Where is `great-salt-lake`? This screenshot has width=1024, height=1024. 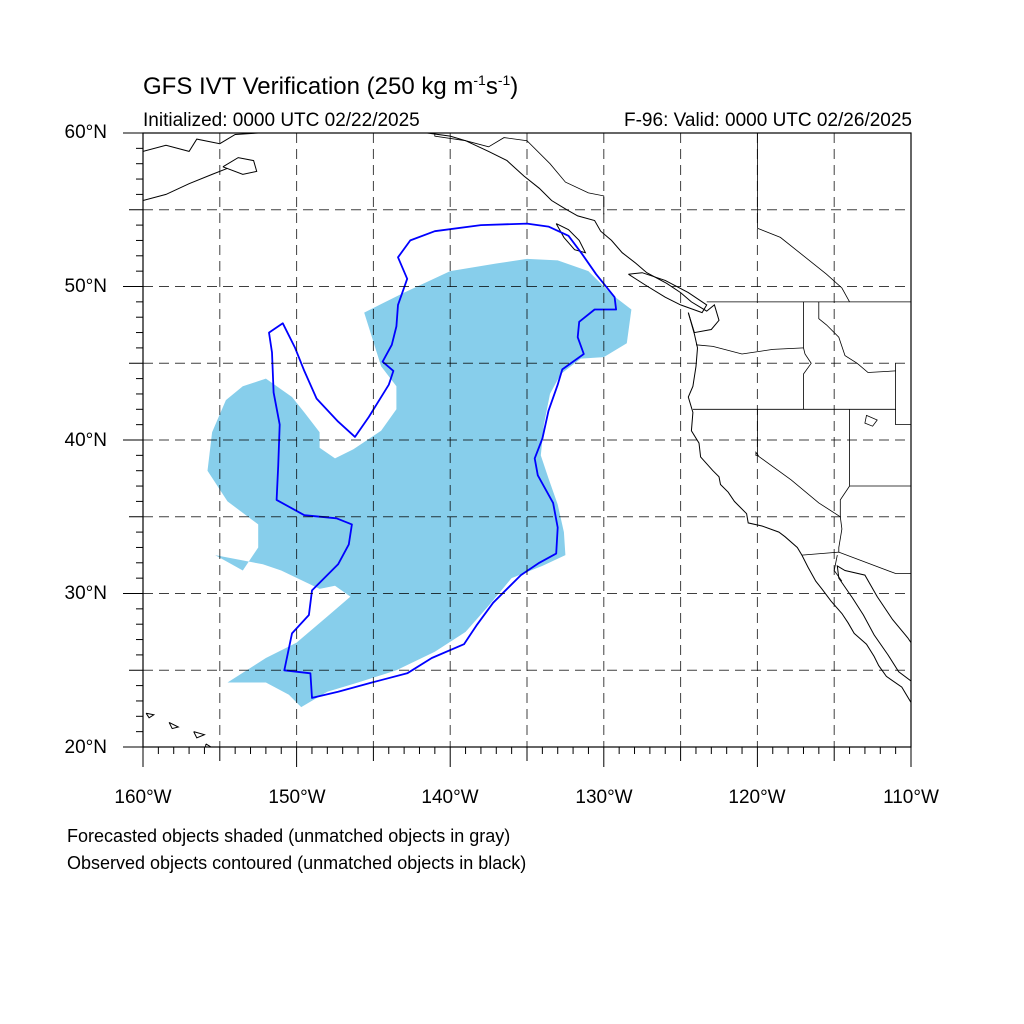 great-salt-lake is located at coordinates (871, 420).